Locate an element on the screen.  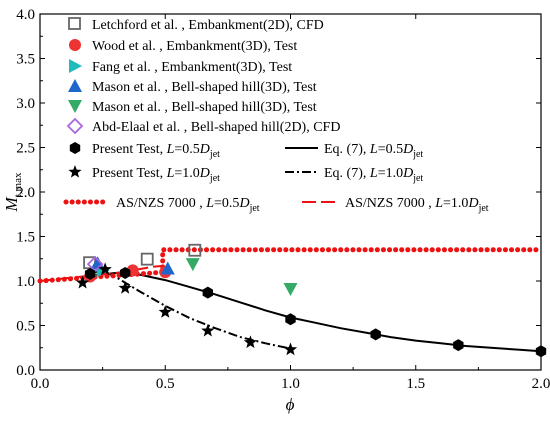
legend-label-6-part: L is located at coordinates (170, 149).